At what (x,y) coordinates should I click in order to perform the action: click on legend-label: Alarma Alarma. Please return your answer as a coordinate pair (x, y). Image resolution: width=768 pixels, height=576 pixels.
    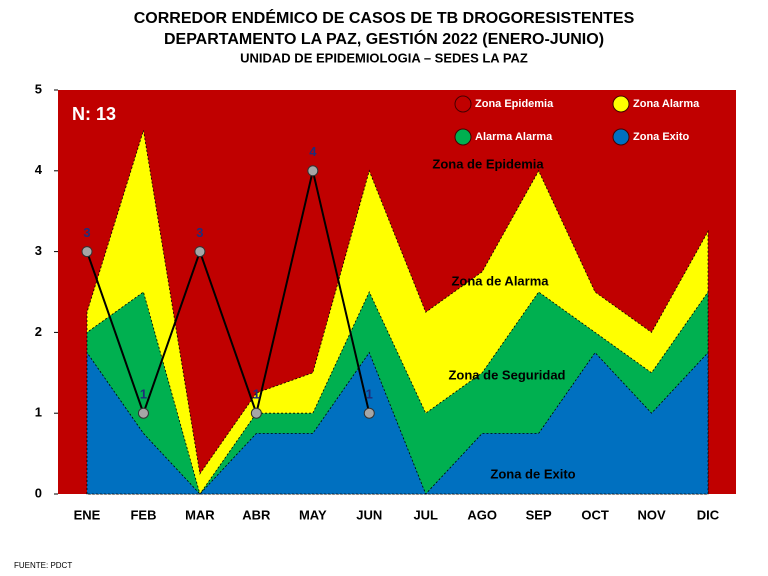
    Looking at the image, I should click on (514, 137).